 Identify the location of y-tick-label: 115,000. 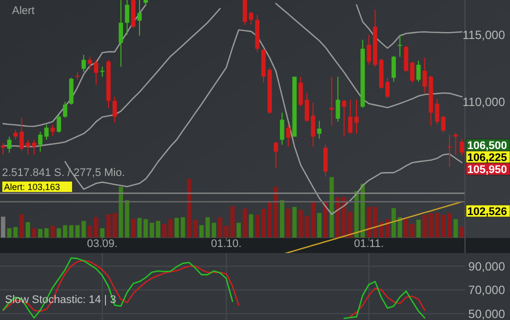
(484, 35).